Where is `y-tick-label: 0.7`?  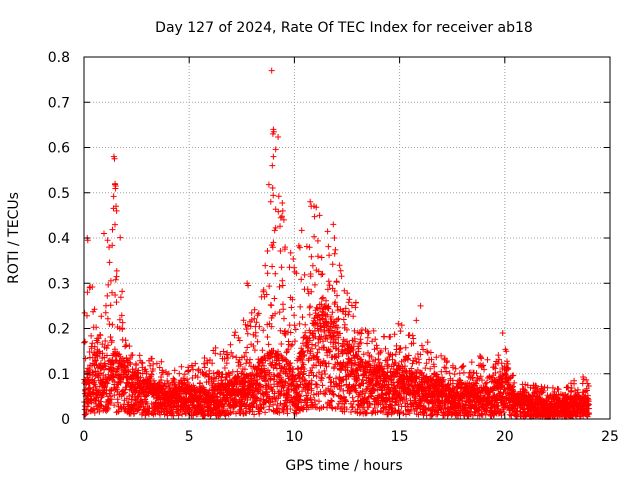 y-tick-label: 0.7 is located at coordinates (59, 103).